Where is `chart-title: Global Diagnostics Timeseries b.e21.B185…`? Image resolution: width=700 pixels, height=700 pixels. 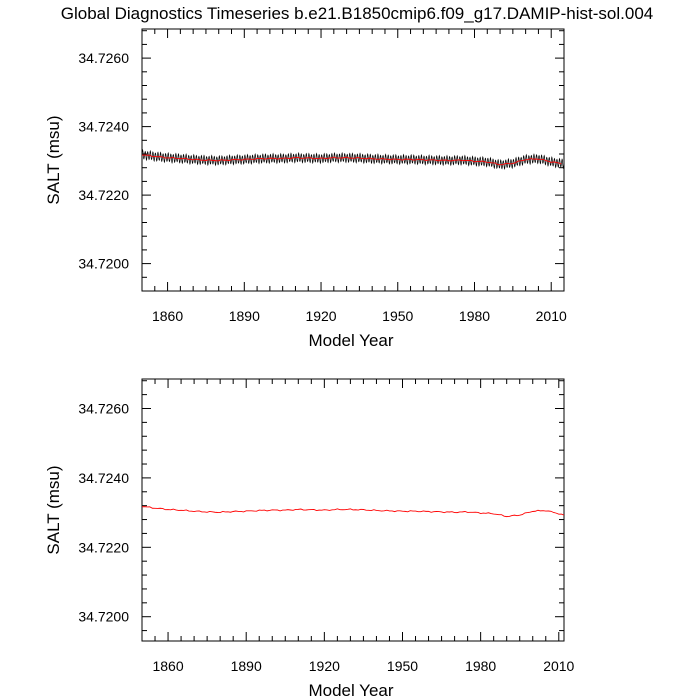
chart-title: Global Diagnostics Timeseries b.e21.B185… is located at coordinates (357, 13).